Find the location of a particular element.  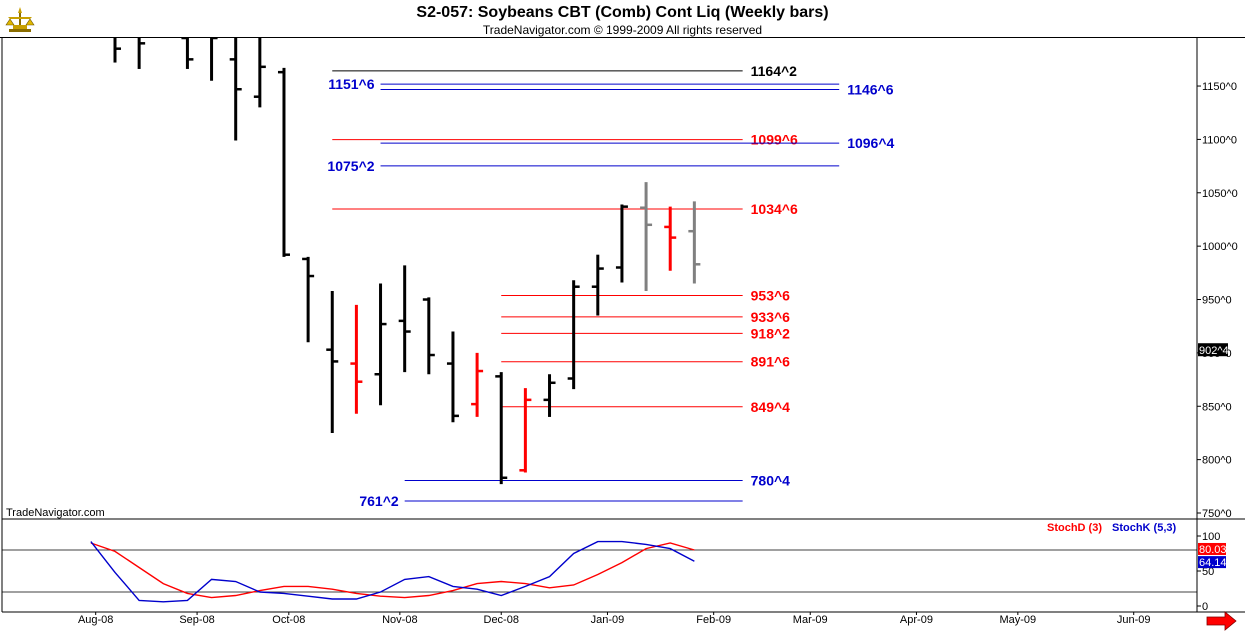

osc-y-tick-label: 100 is located at coordinates (1211, 537).